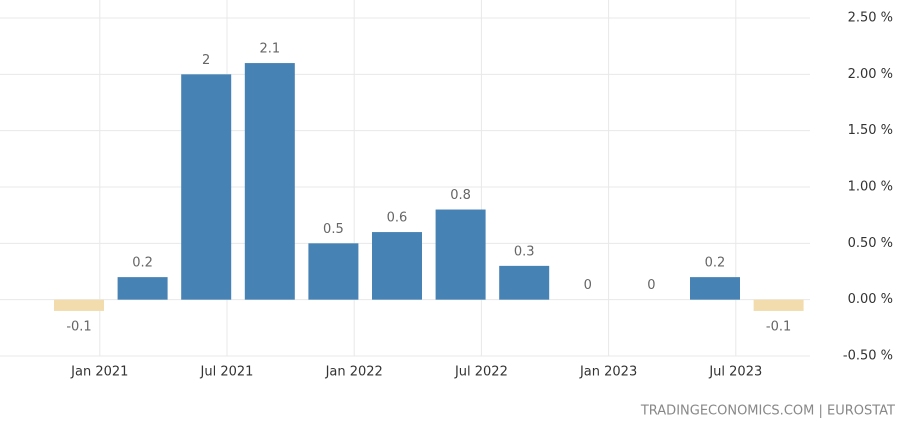 Image resolution: width=900 pixels, height=428 pixels. Describe the element at coordinates (99, 372) in the screenshot. I see `x-tick-label: Jan 2021` at that location.